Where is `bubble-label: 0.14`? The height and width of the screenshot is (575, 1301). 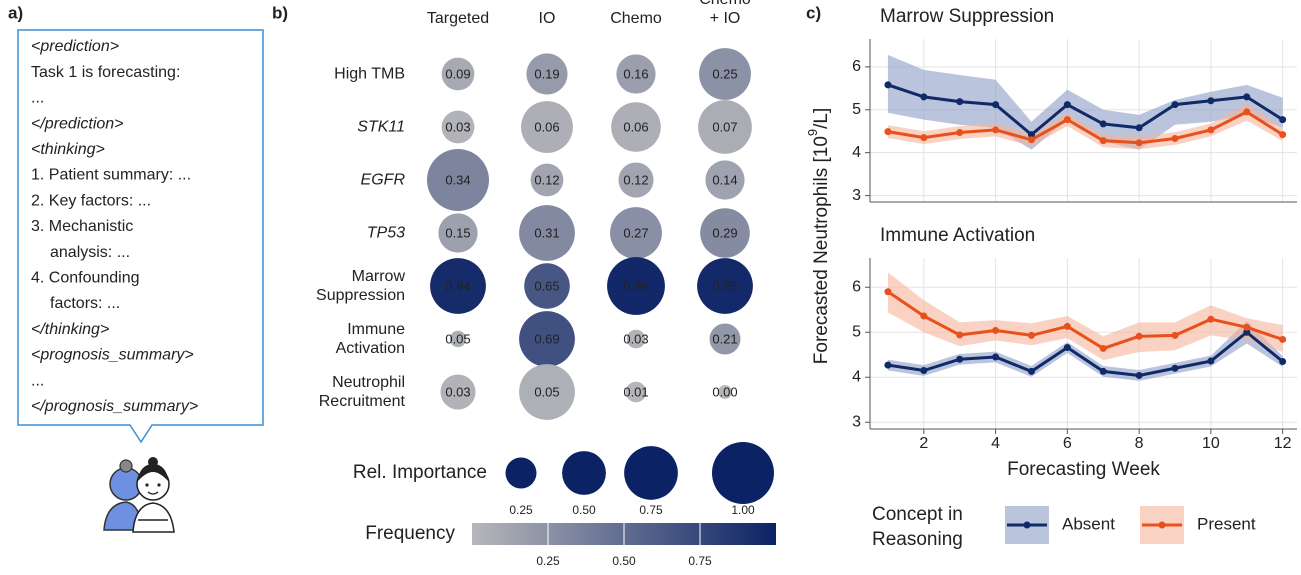 bubble-label: 0.14 is located at coordinates (724, 179).